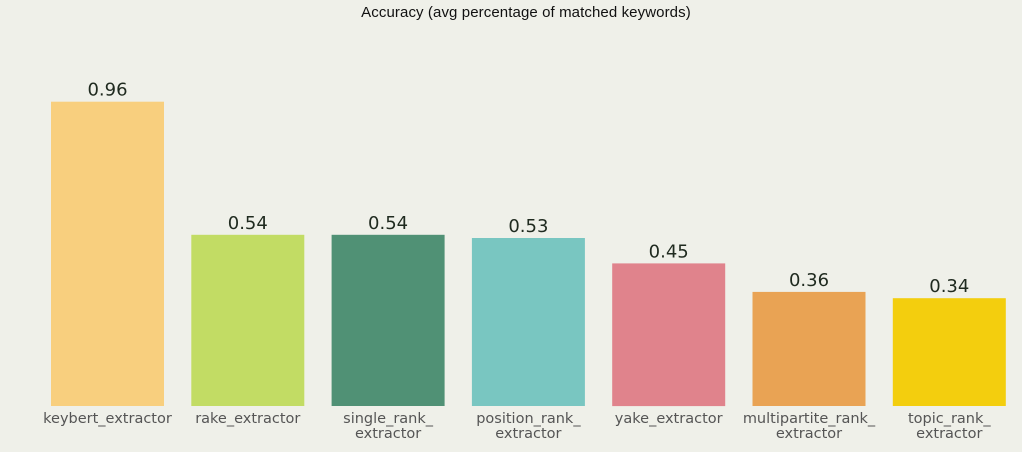 The height and width of the screenshot is (452, 1022). I want to click on category-label: position_rank_, so click(528, 419).